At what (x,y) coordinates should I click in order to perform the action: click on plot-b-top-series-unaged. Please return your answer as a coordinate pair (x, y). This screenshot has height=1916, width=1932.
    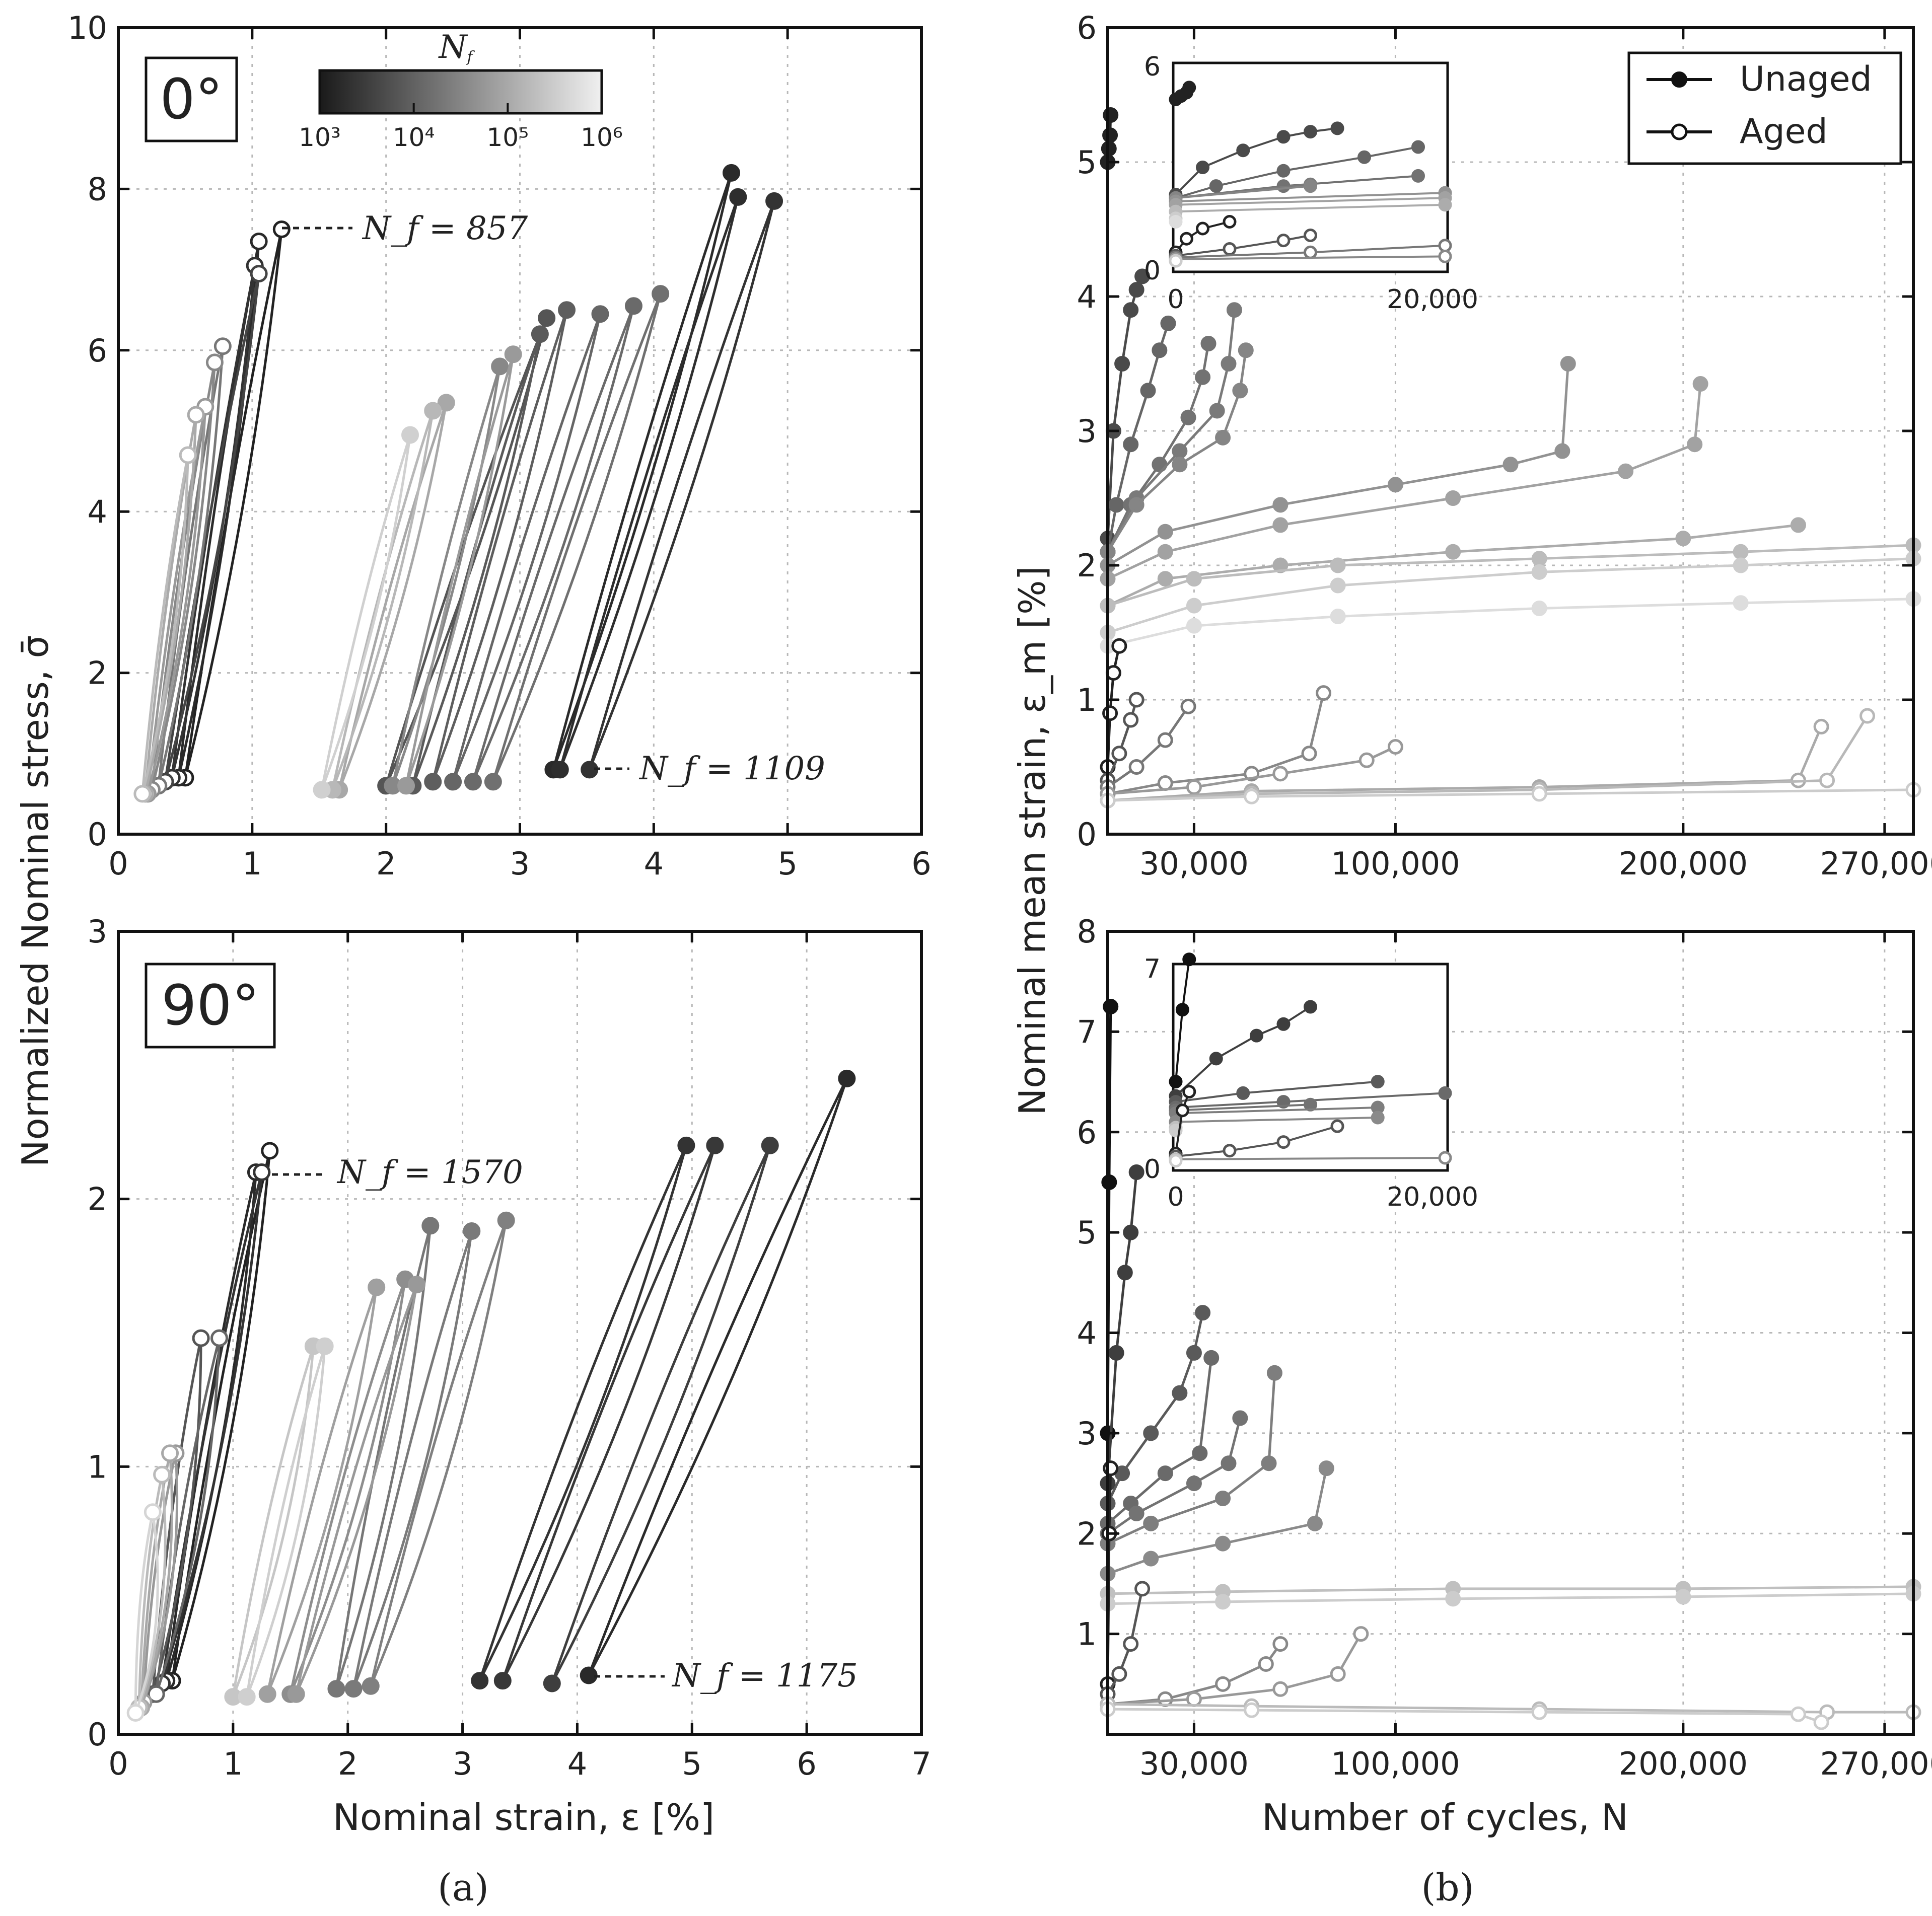
    Looking at the image, I should click on (1510, 575).